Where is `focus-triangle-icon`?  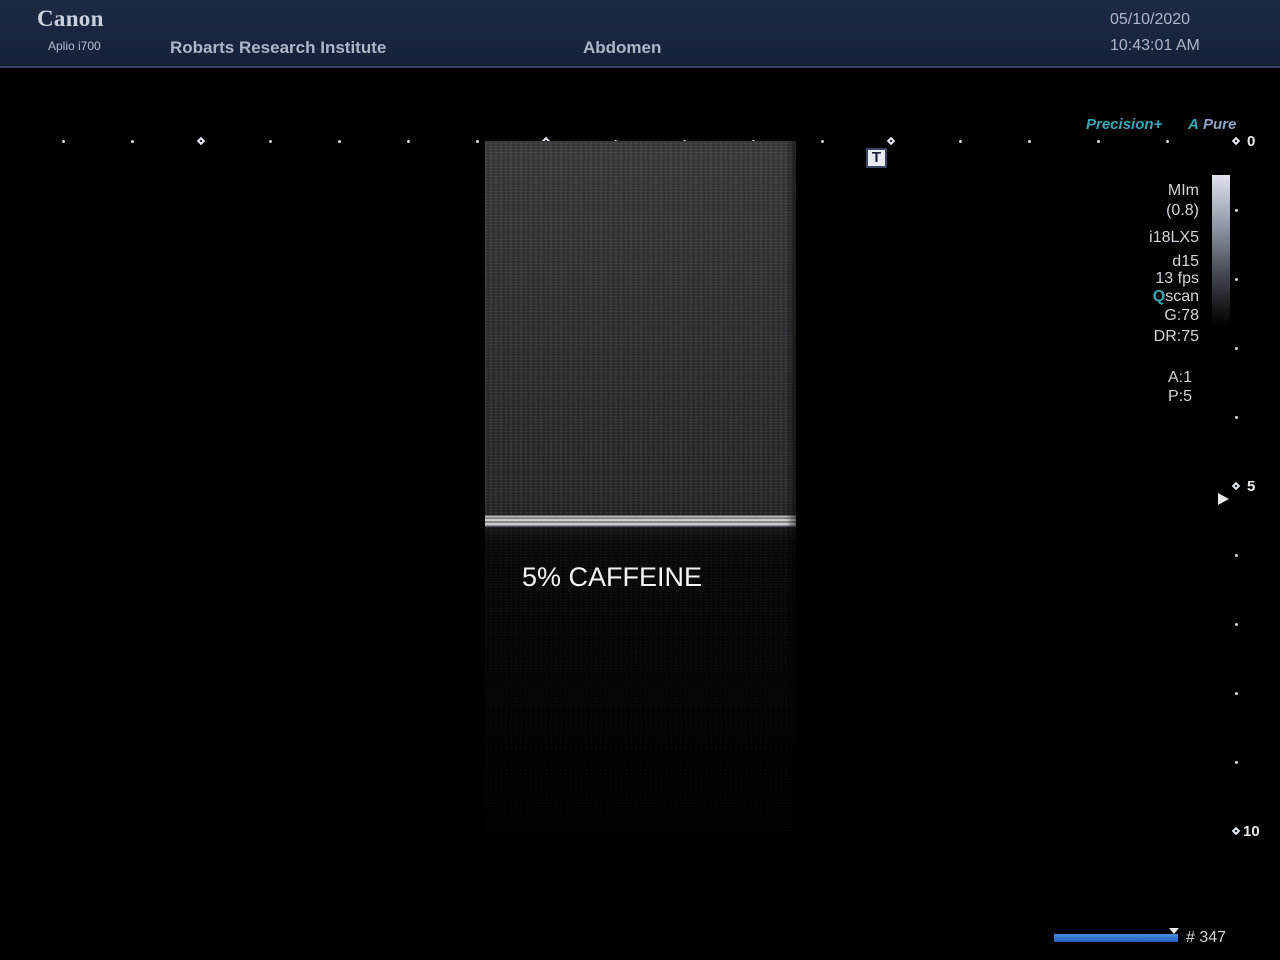
focus-triangle-icon is located at coordinates (1223, 499).